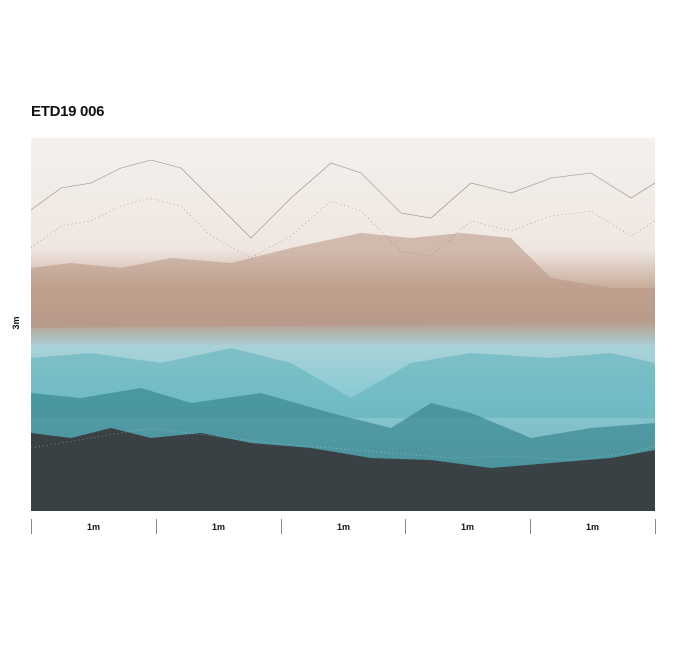 This screenshot has width=686, height=650. What do you see at coordinates (343, 383) in the screenshot?
I see `aqua-layer` at bounding box center [343, 383].